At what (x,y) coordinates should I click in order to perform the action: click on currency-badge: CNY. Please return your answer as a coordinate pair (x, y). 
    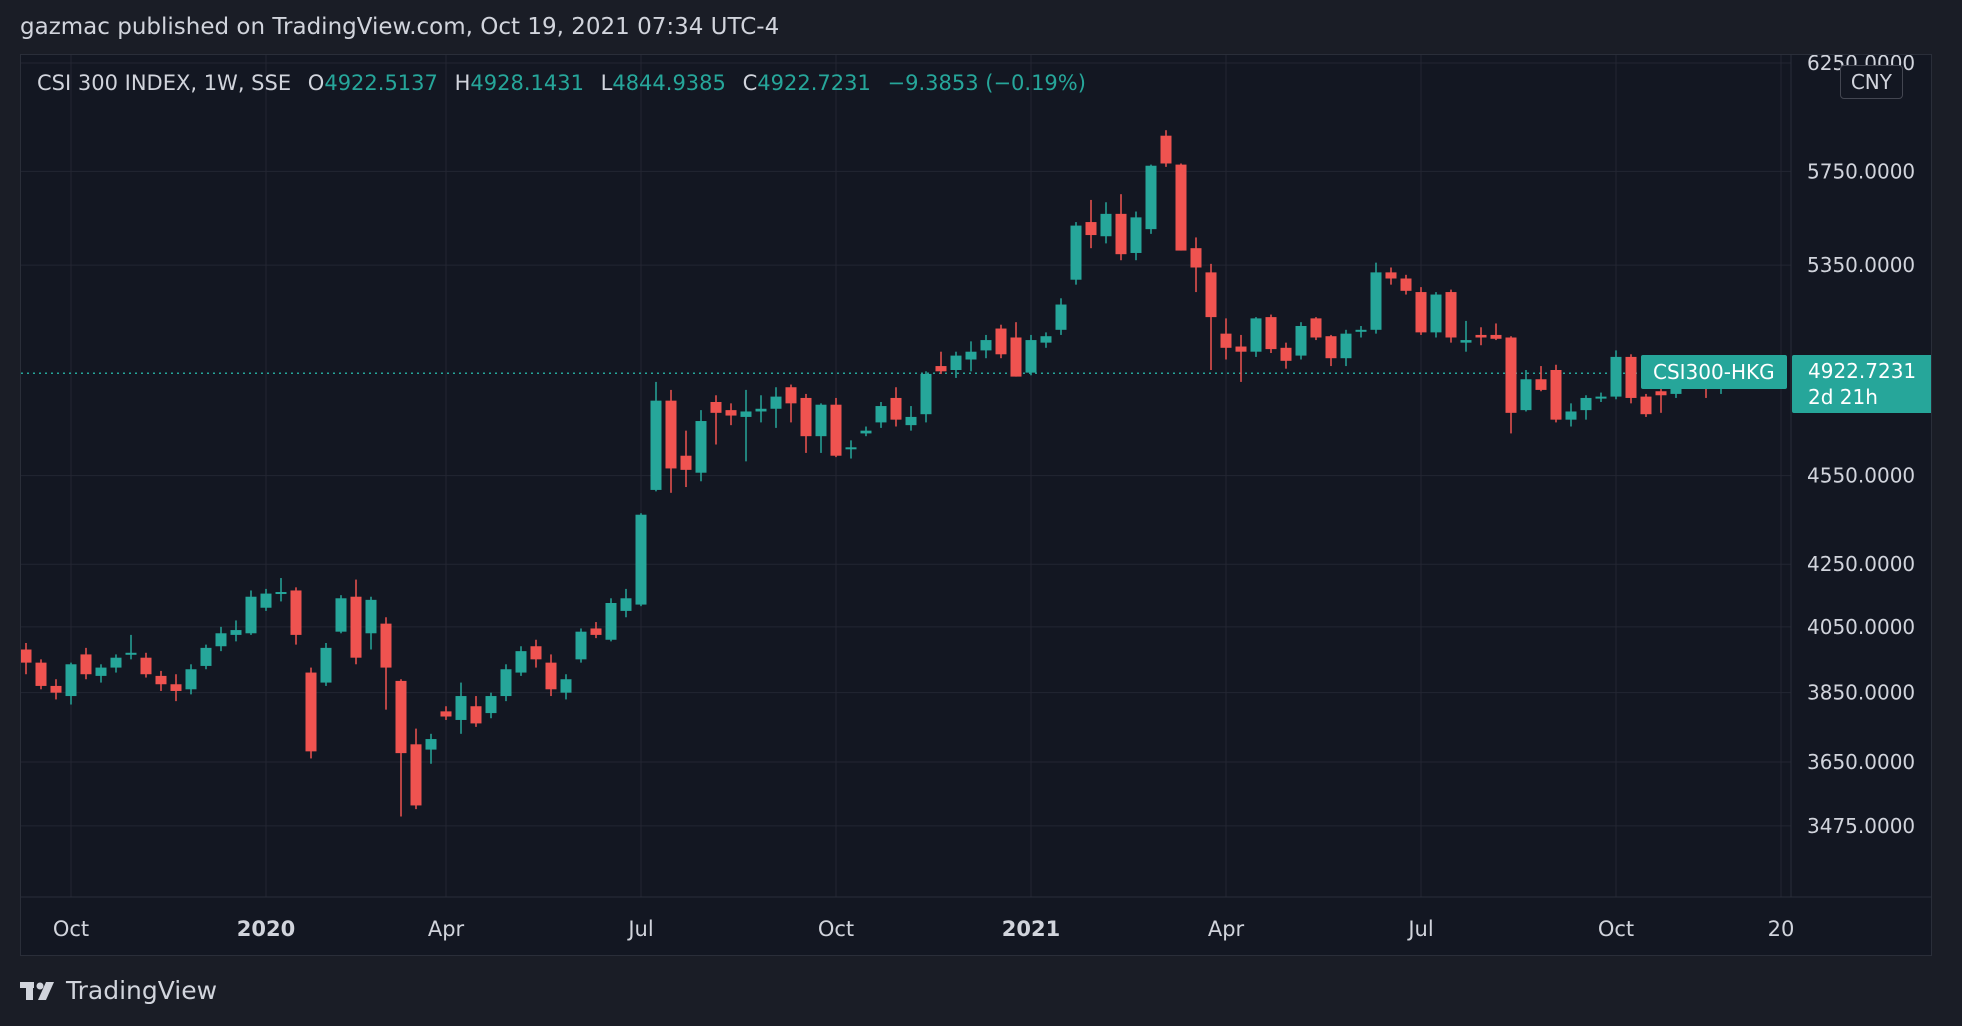
    Looking at the image, I should click on (1871, 82).